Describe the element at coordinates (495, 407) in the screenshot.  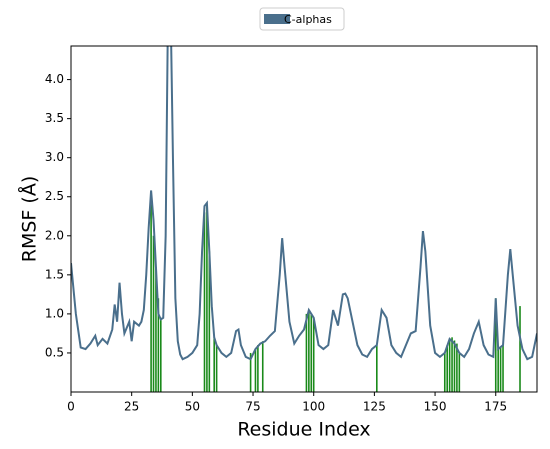
I see `x-tick-label: 175` at that location.